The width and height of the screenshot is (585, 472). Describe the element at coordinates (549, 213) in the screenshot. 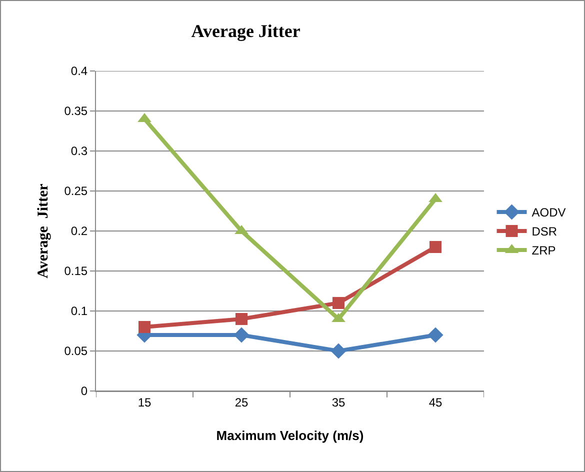

I see `legend-label: AODV` at that location.